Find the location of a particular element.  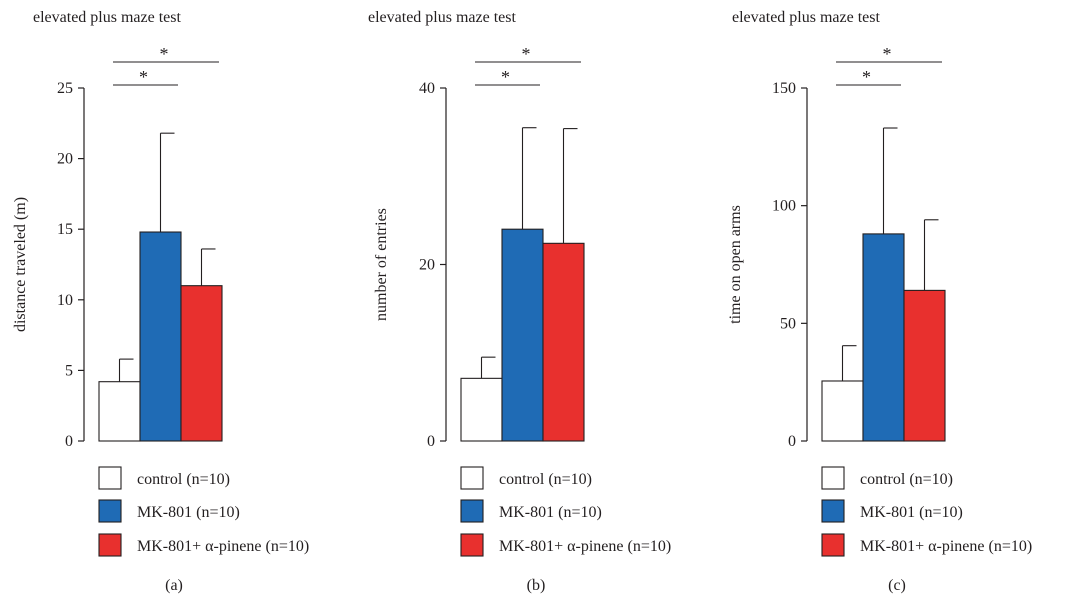

y-axis-label: time on open arms is located at coordinates (735, 264).